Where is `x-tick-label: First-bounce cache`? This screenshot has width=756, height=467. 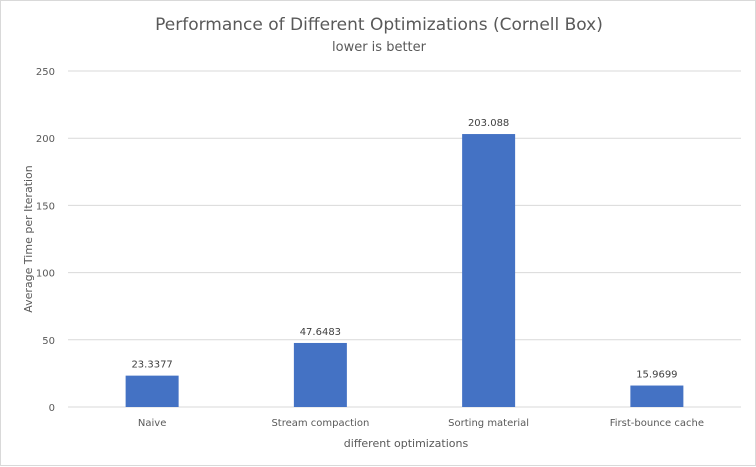 x-tick-label: First-bounce cache is located at coordinates (657, 423).